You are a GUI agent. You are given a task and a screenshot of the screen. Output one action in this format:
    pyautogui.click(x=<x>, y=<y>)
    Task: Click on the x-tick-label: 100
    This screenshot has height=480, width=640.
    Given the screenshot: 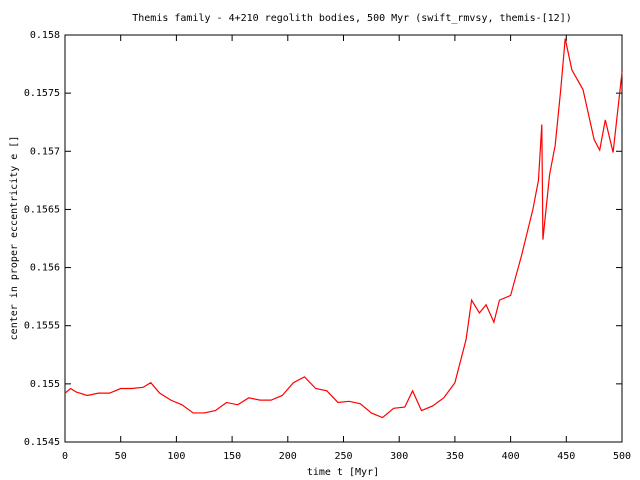 What is the action you would take?
    pyautogui.click(x=176, y=456)
    